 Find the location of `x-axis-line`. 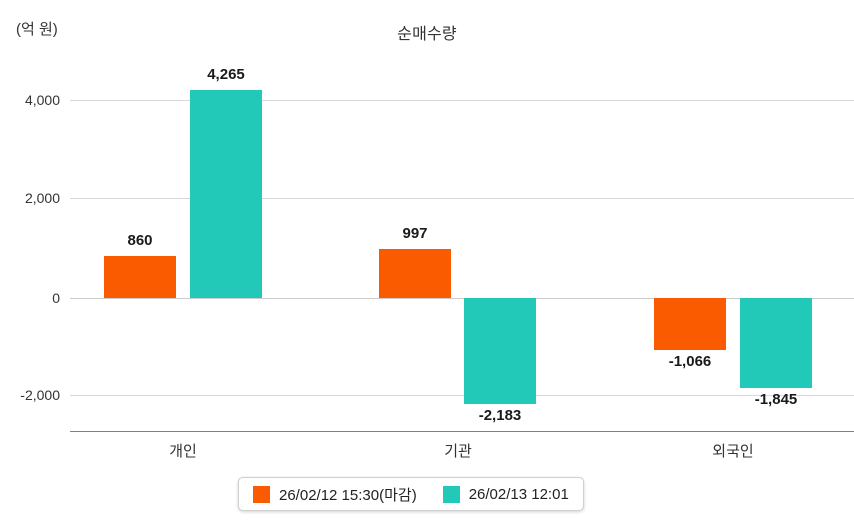

x-axis-line is located at coordinates (462, 431).